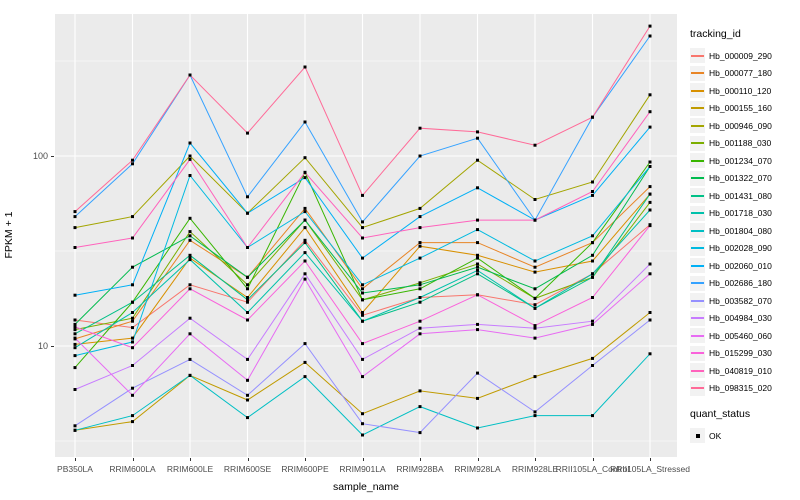 The image size is (800, 500). Describe the element at coordinates (362, 469) in the screenshot. I see `x-tick-label-RRIM901LA: RRIM901LA` at that location.